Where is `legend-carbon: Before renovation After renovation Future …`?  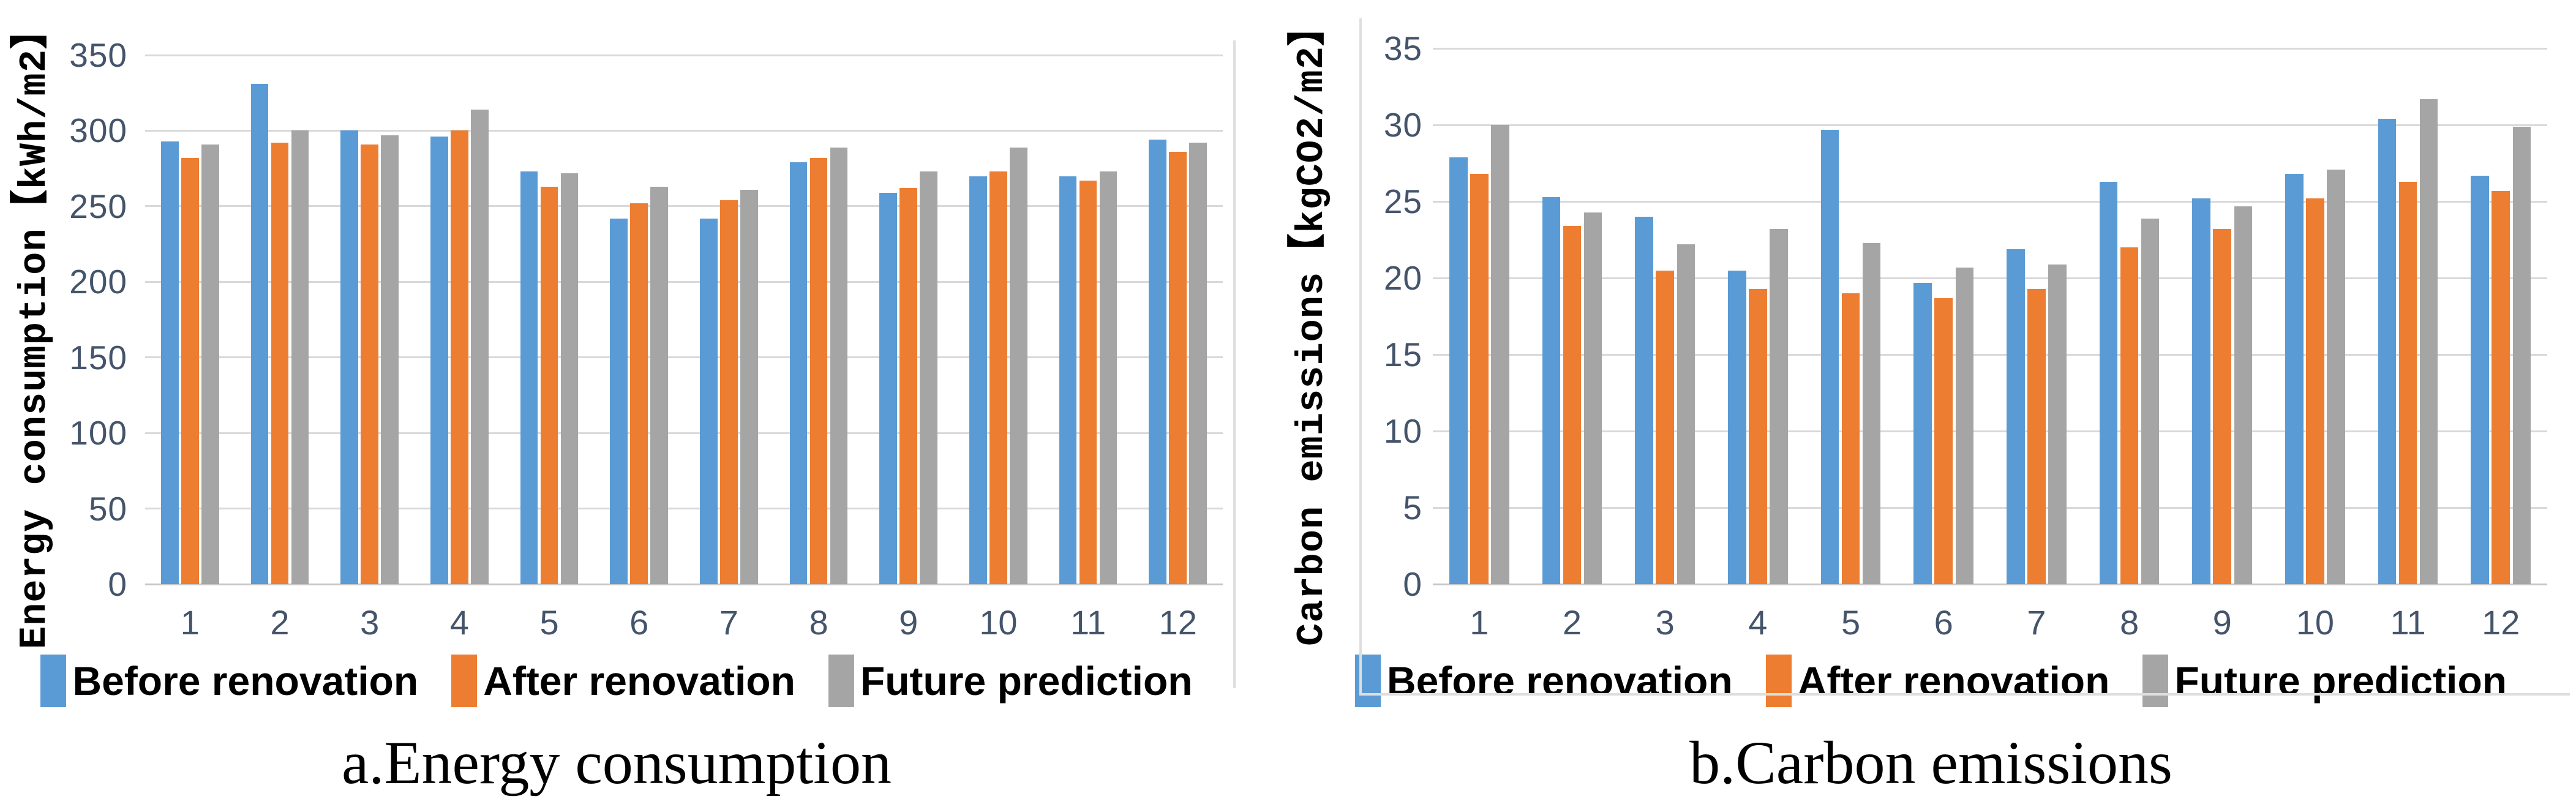
legend-carbon: Before renovation After renovation Future … is located at coordinates (1931, 680).